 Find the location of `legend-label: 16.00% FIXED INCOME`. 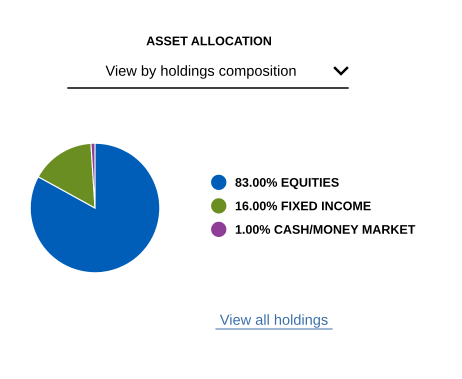

legend-label: 16.00% FIXED INCOME is located at coordinates (303, 206).